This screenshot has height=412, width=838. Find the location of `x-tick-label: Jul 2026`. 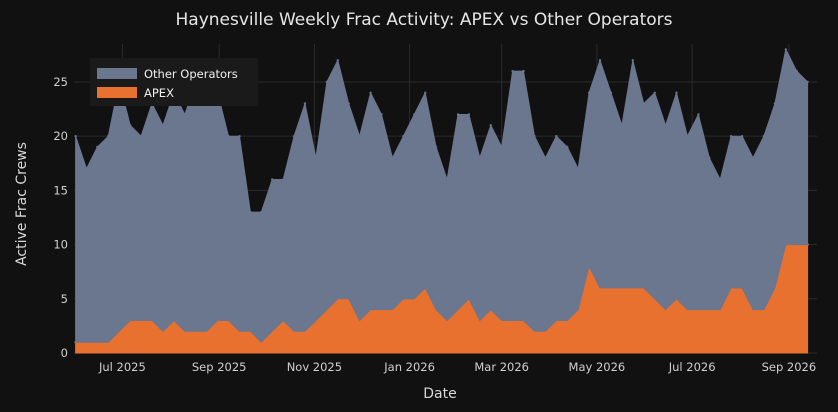

x-tick-label: Jul 2026 is located at coordinates (692, 367).